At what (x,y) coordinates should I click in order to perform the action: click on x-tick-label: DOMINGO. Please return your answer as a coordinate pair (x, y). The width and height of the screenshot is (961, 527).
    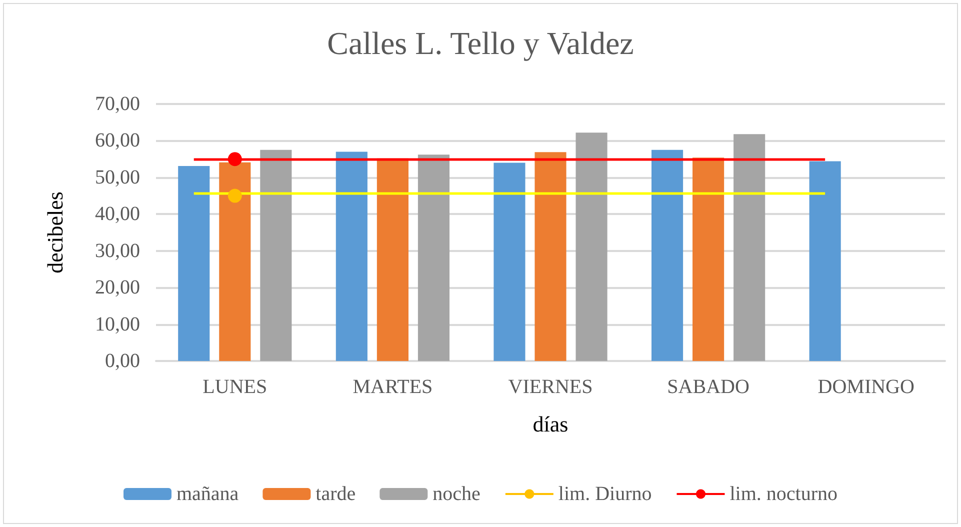
    Looking at the image, I should click on (866, 387).